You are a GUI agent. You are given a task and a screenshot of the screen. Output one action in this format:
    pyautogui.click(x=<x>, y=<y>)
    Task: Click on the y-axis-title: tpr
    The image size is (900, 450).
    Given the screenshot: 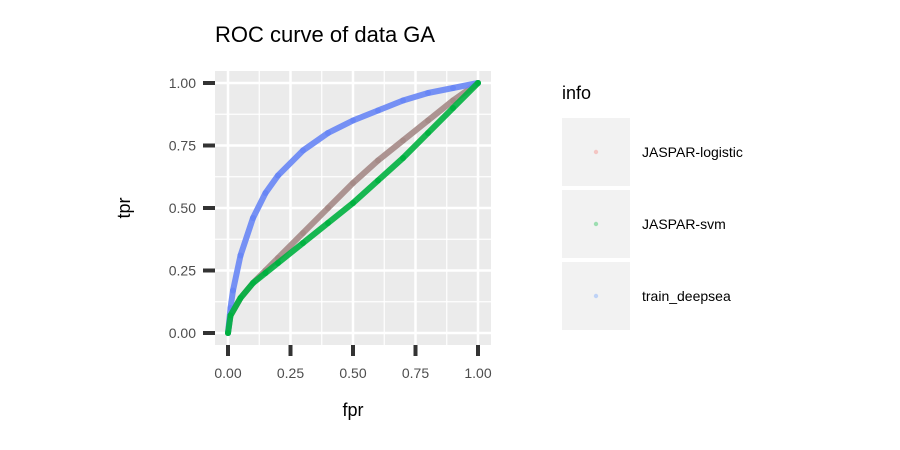 What is the action you would take?
    pyautogui.click(x=124, y=207)
    